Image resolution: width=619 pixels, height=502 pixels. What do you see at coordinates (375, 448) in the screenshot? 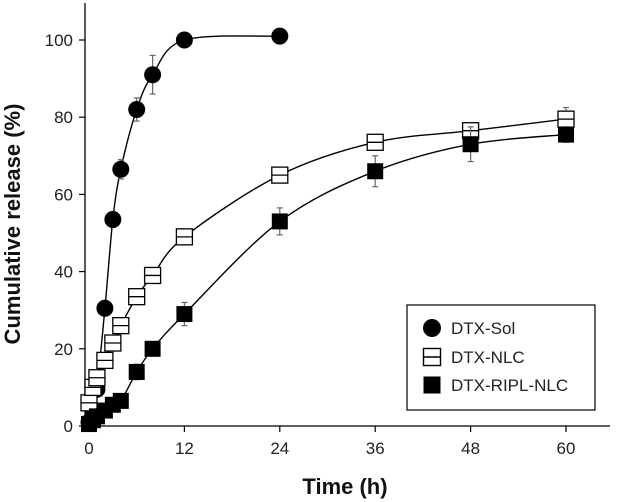
I see `x-tick-label: 36` at bounding box center [375, 448].